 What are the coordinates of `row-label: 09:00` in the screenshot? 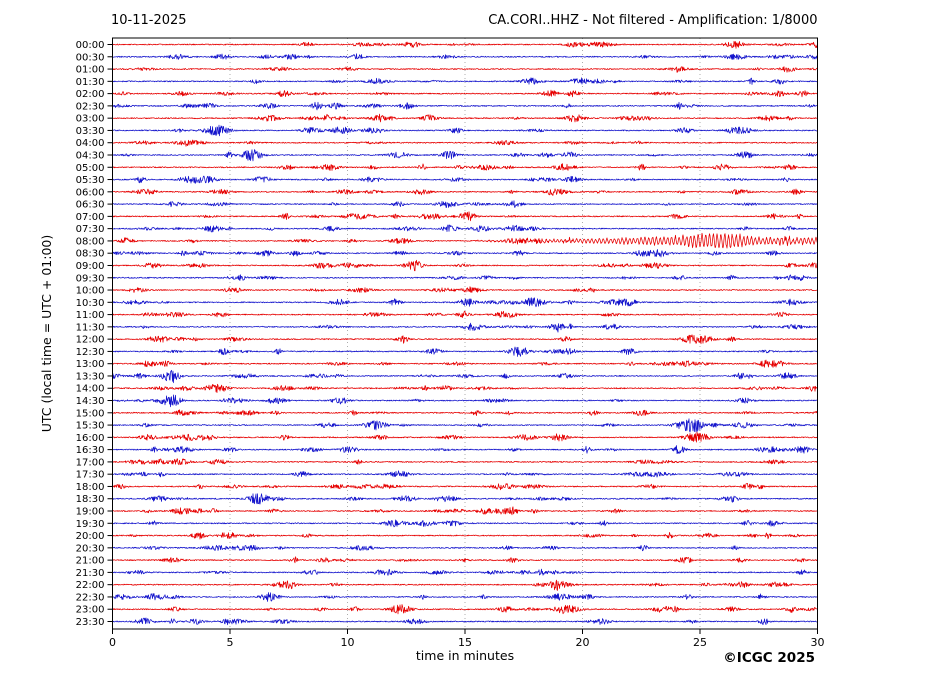 It's located at (90, 266).